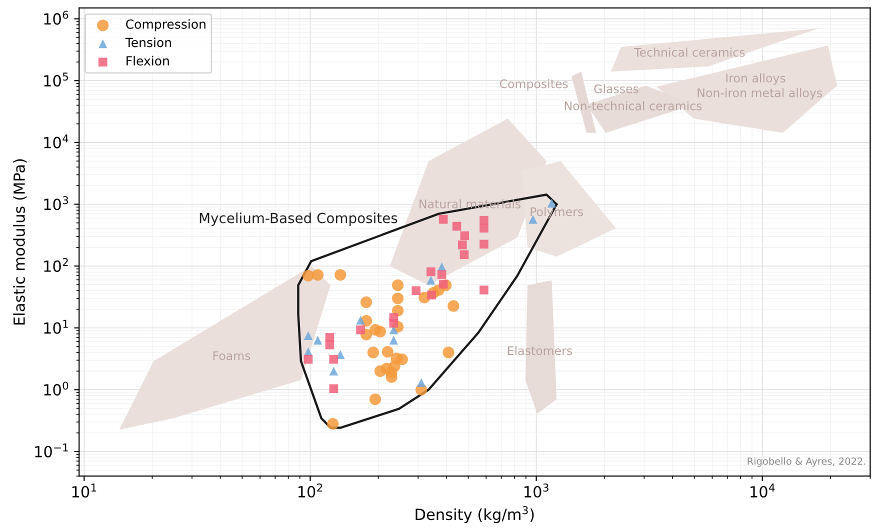 This screenshot has height=529, width=879. Describe the element at coordinates (534, 85) in the screenshot. I see `series-label: Composites` at that location.